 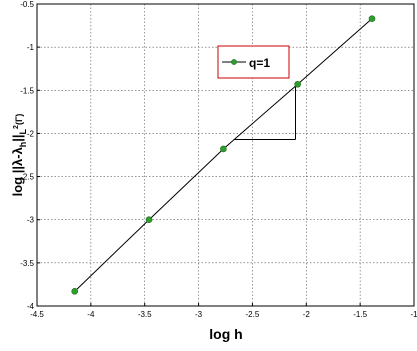 I want to click on x-tick-label: -2, so click(x=307, y=314).